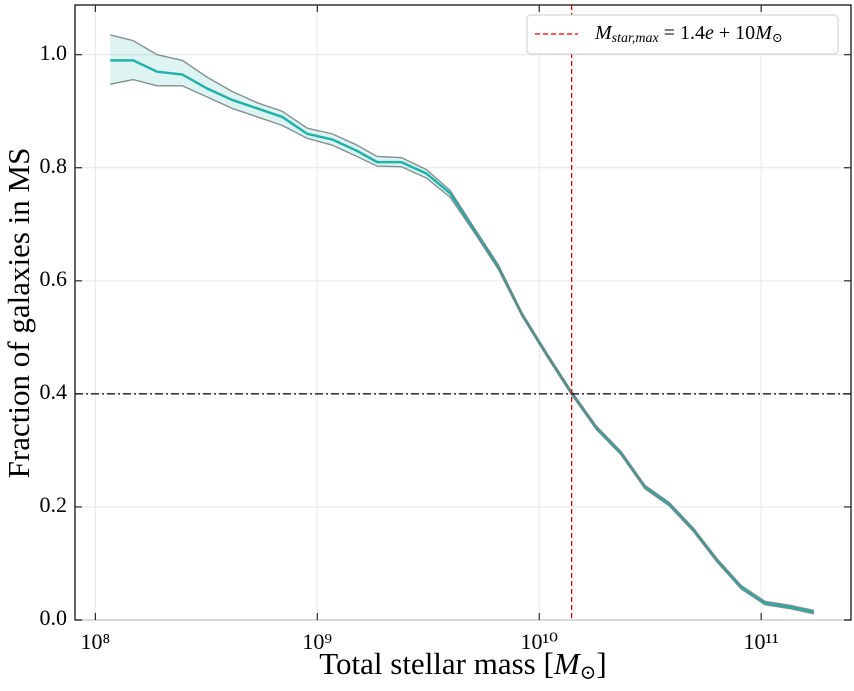 The width and height of the screenshot is (854, 691). What do you see at coordinates (18, 313) in the screenshot?
I see `y-axis-label: Fraction of galaxies in MS` at bounding box center [18, 313].